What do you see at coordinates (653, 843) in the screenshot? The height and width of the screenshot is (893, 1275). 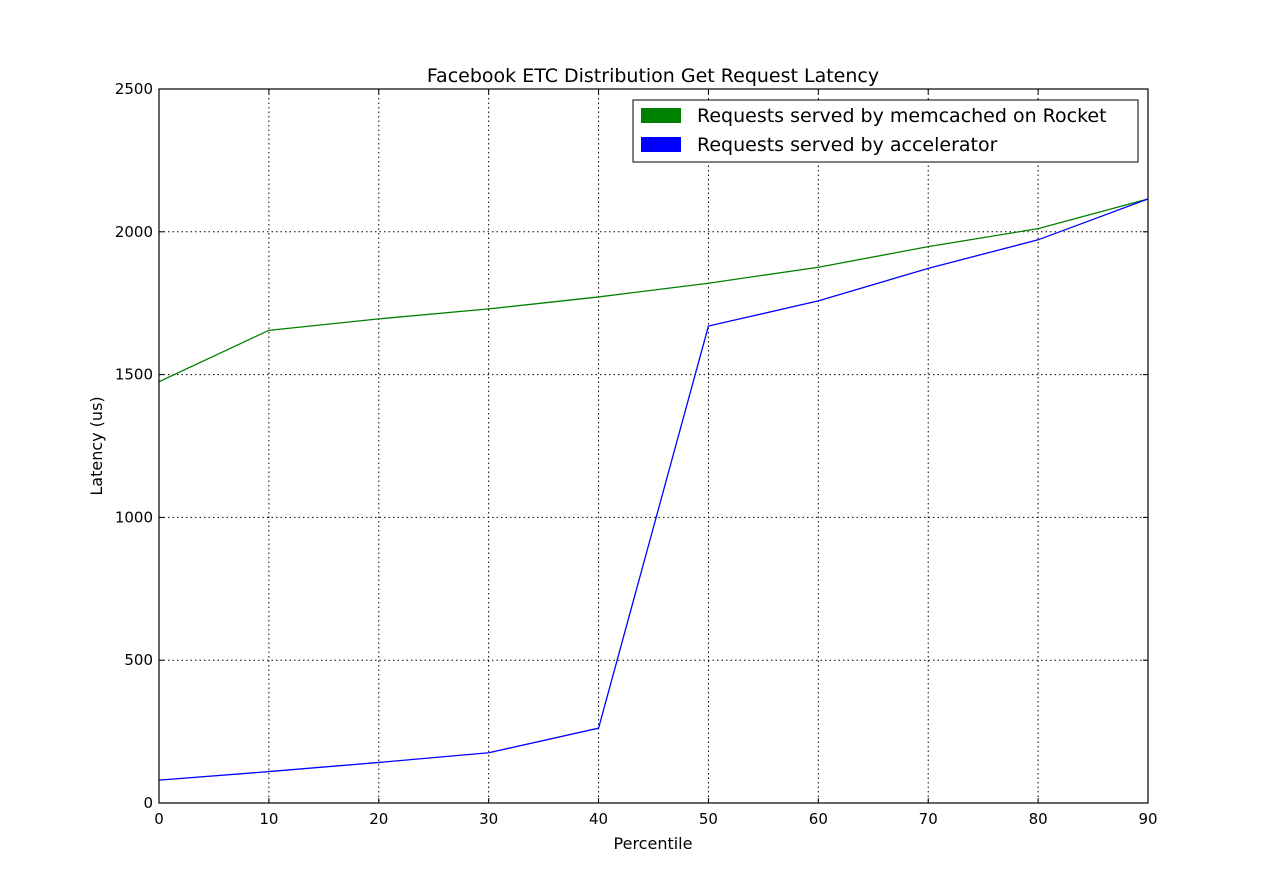 I see `x-axis-label: Percentile` at bounding box center [653, 843].